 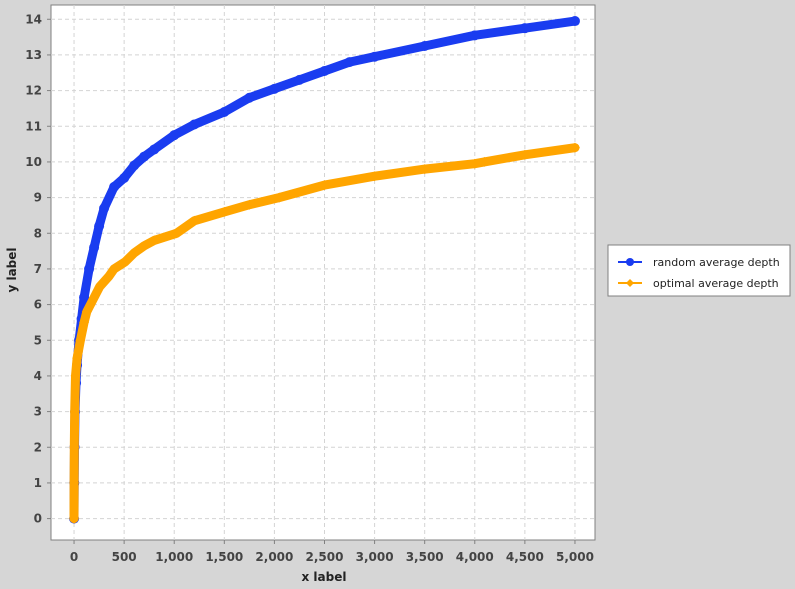 What do you see at coordinates (575, 557) in the screenshot?
I see `x-tick-label: 5,000` at bounding box center [575, 557].